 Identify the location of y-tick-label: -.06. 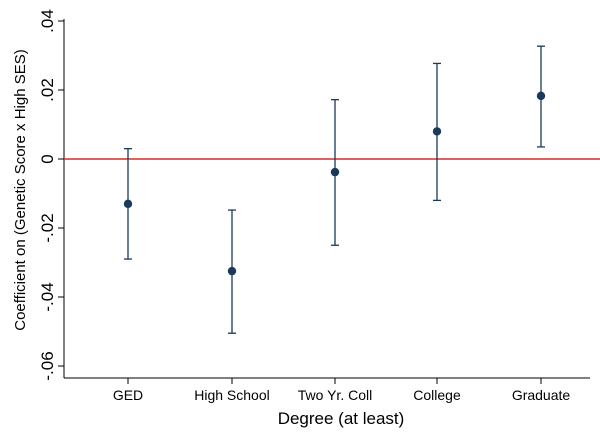
(47, 365).